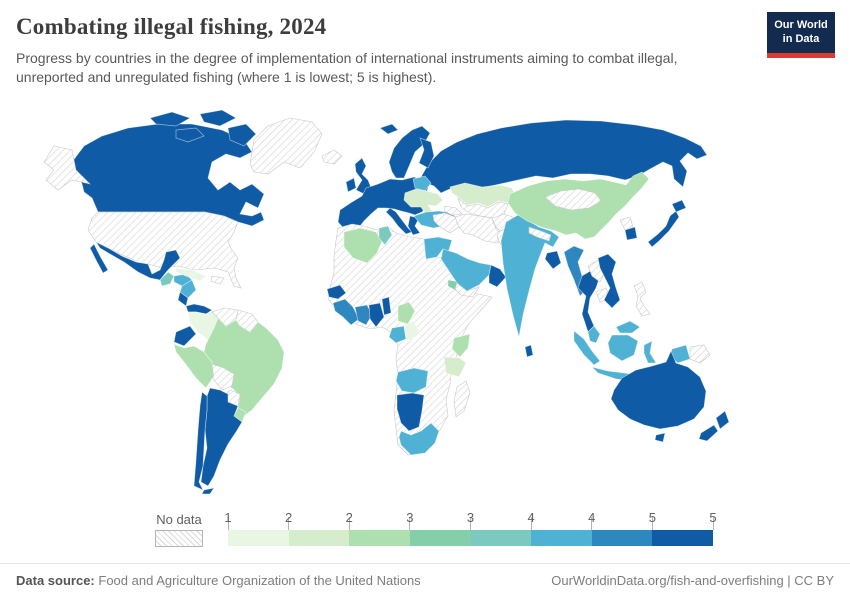  What do you see at coordinates (426, 153) in the screenshot?
I see `country-finland` at bounding box center [426, 153].